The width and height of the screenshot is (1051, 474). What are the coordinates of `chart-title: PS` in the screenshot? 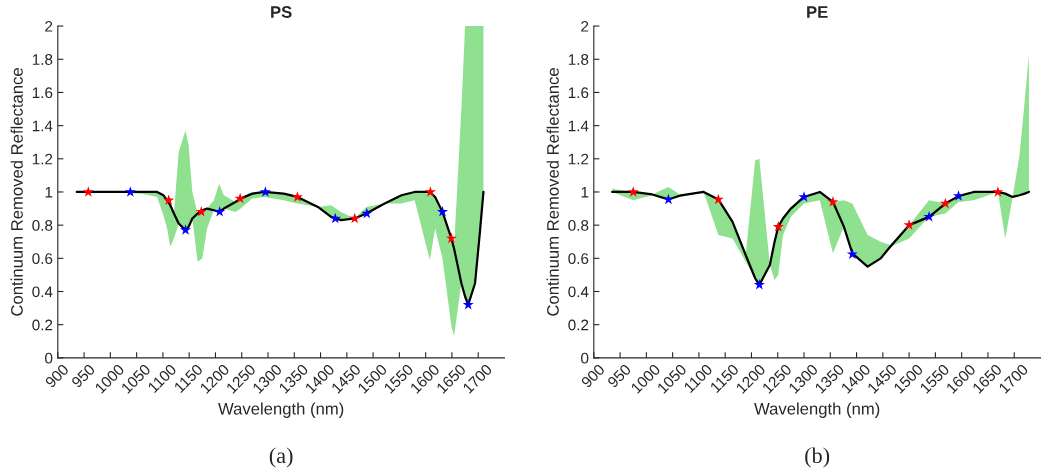 It's located at (281, 12).